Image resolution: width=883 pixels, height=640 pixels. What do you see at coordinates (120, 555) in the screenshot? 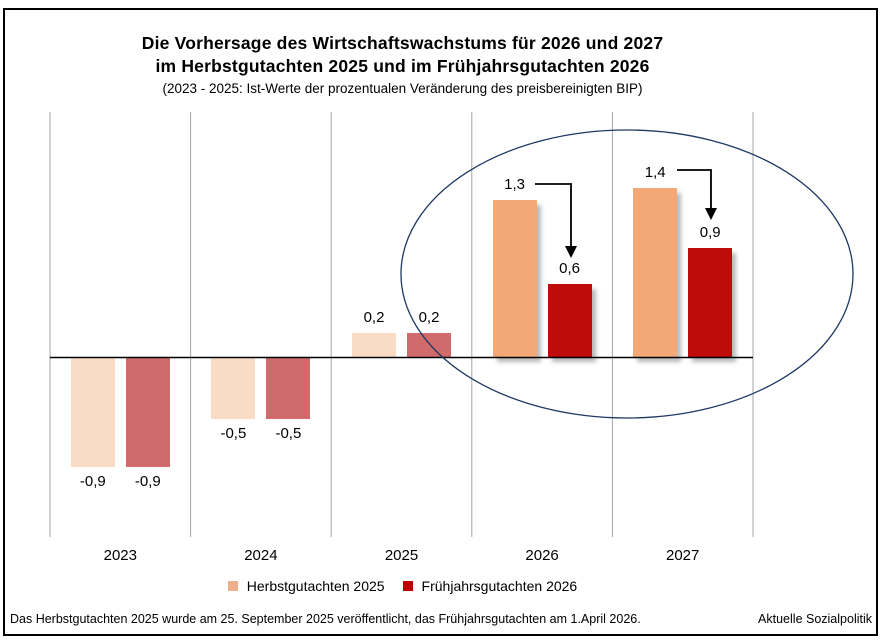
I see `x-axis-label-2023: 2023` at bounding box center [120, 555].